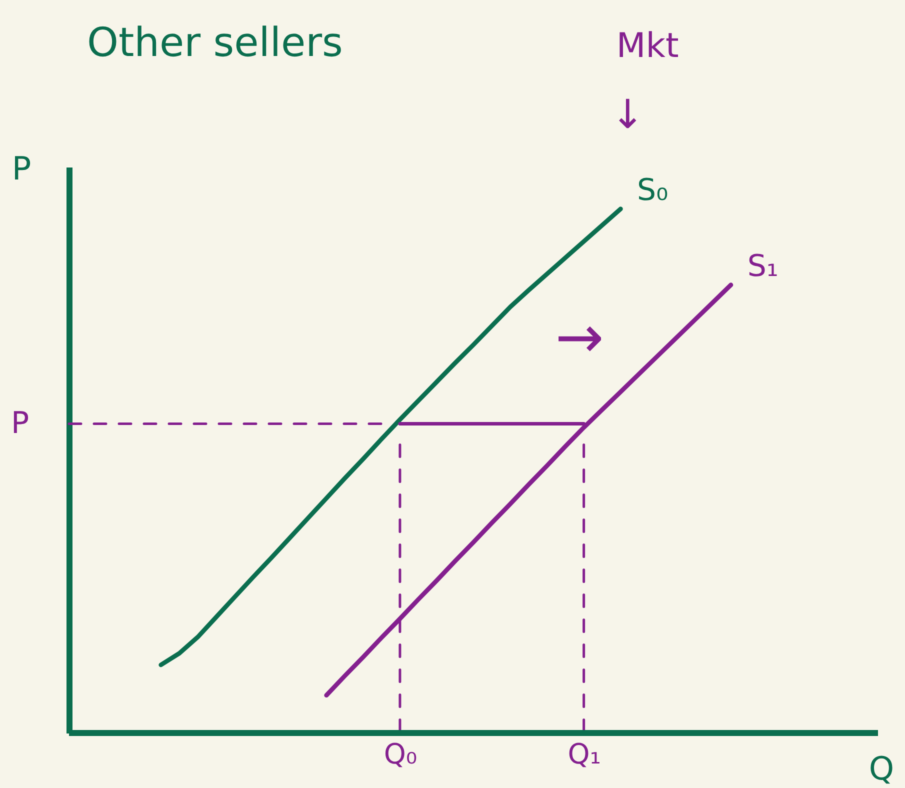 Image resolution: width=905 pixels, height=788 pixels. I want to click on chart-title: Other sellers, so click(215, 43).